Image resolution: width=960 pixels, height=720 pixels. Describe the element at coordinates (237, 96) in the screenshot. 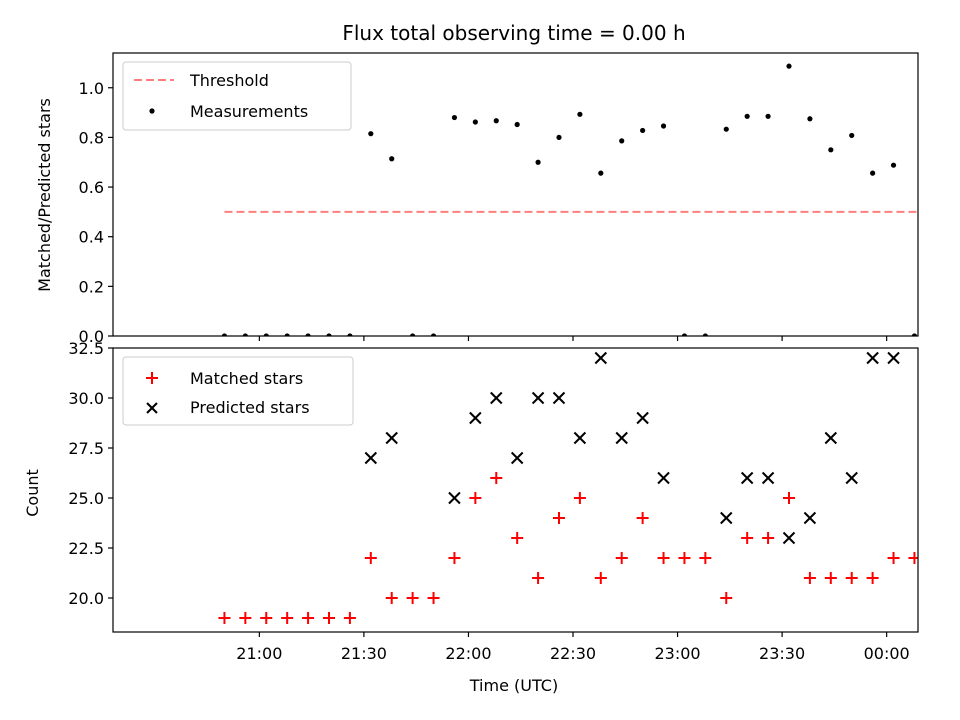

I see `top-legend-box` at that location.